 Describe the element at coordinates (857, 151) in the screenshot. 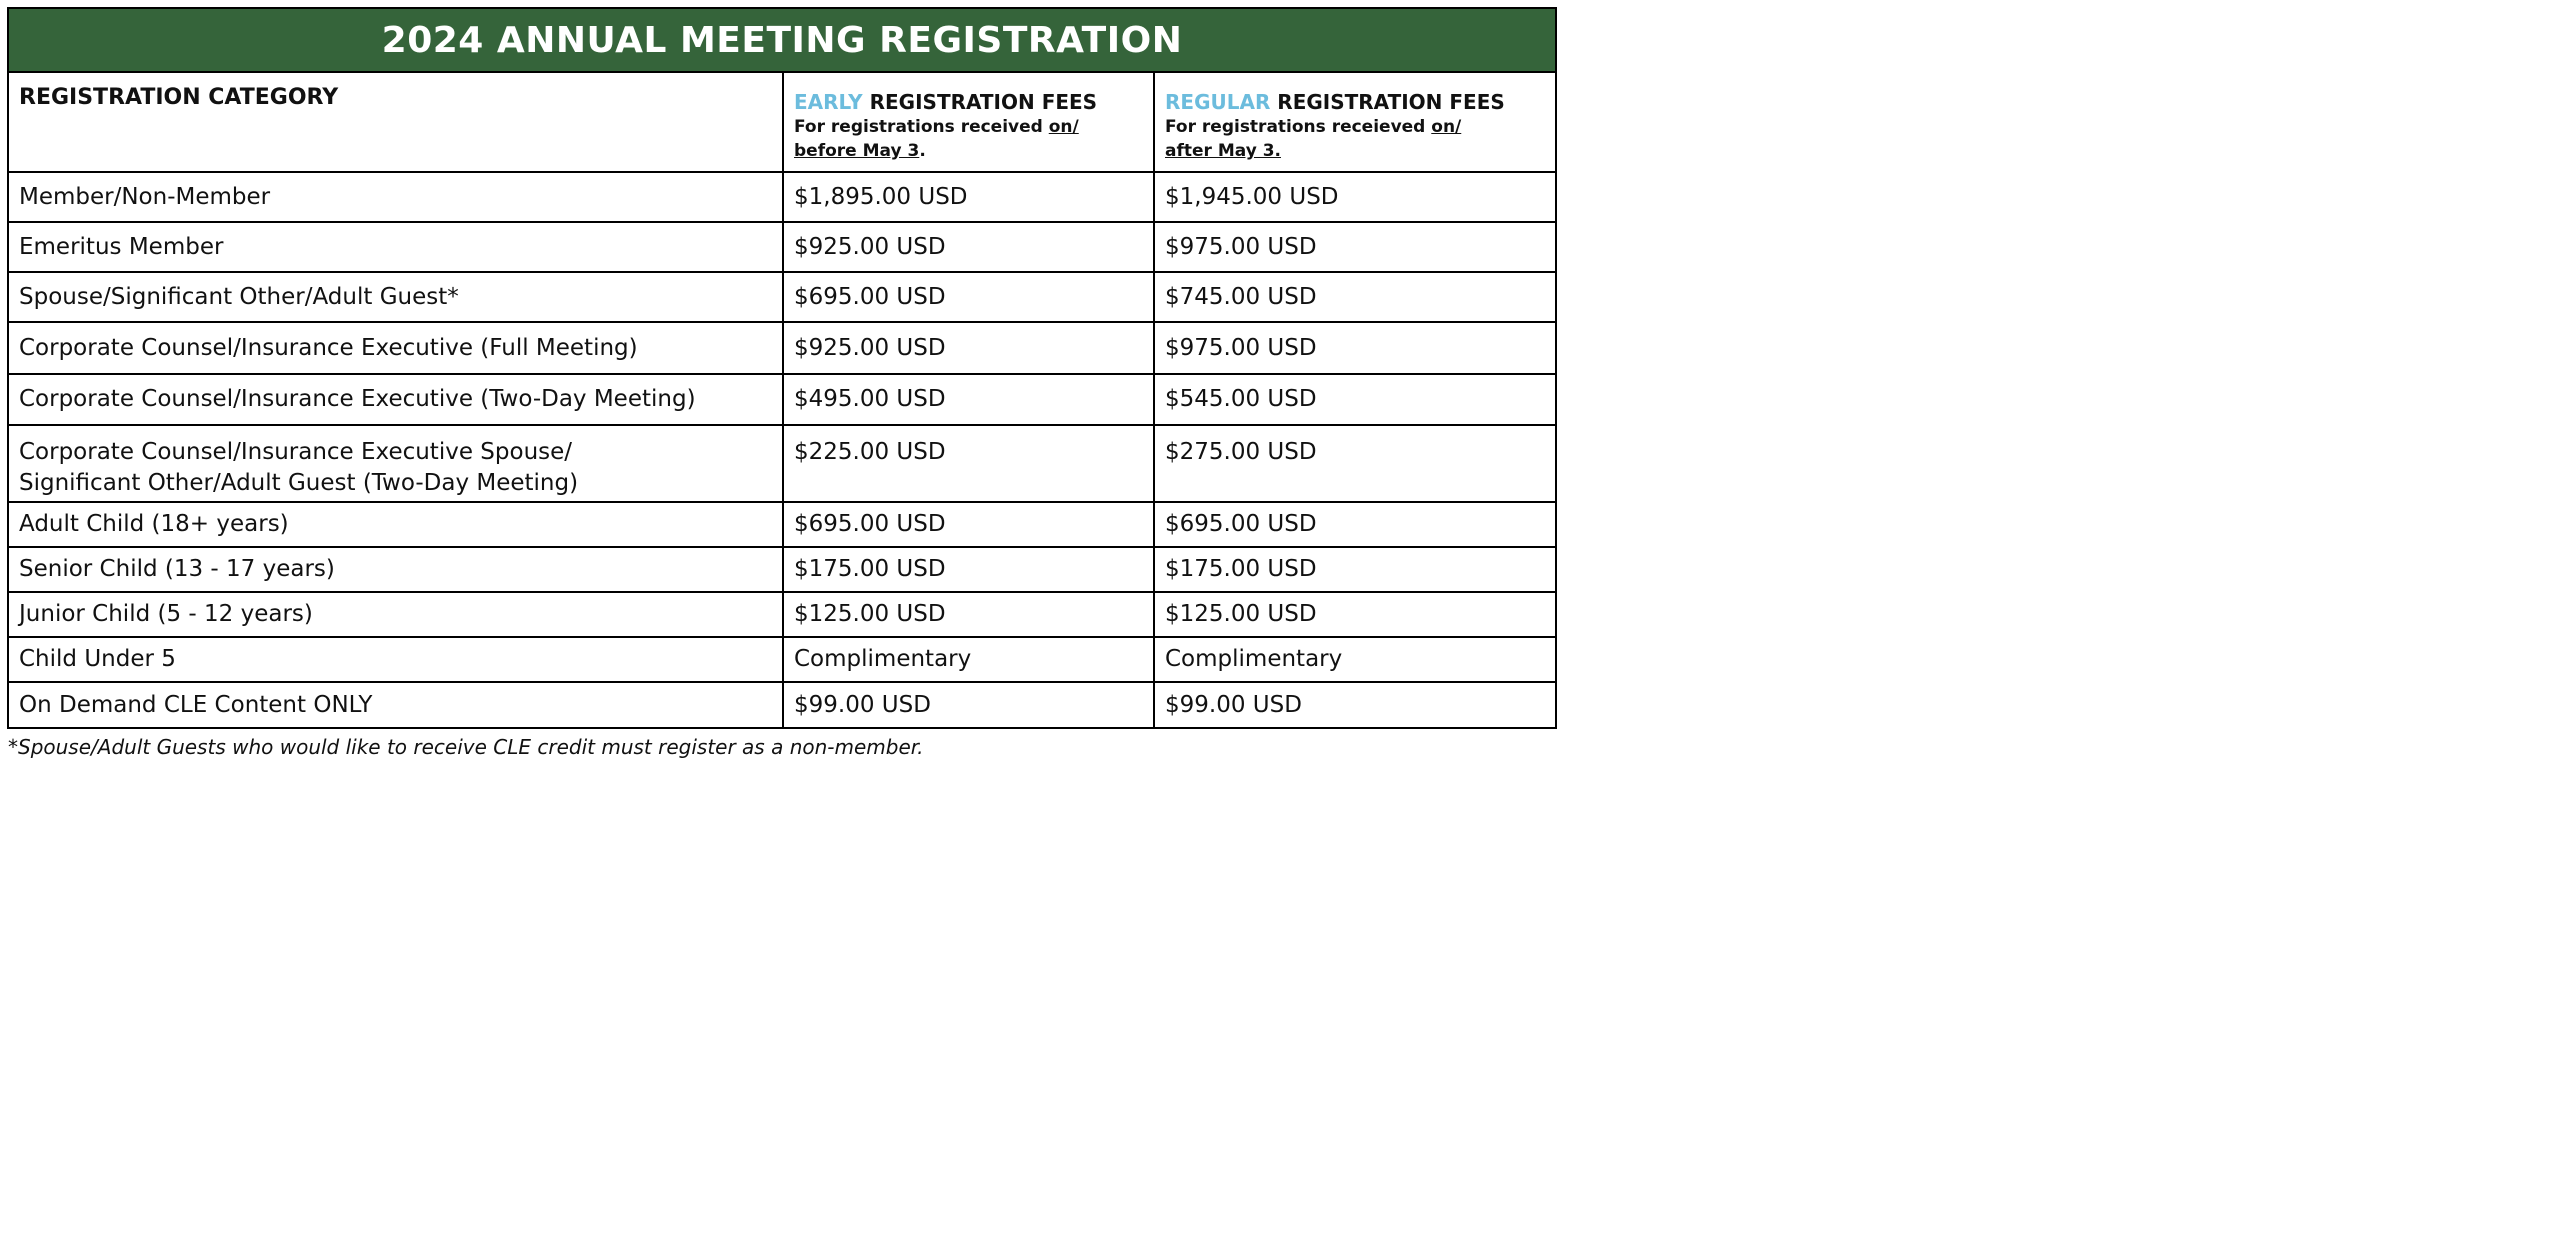

I see `early-note-underlined-2: before May 3` at that location.